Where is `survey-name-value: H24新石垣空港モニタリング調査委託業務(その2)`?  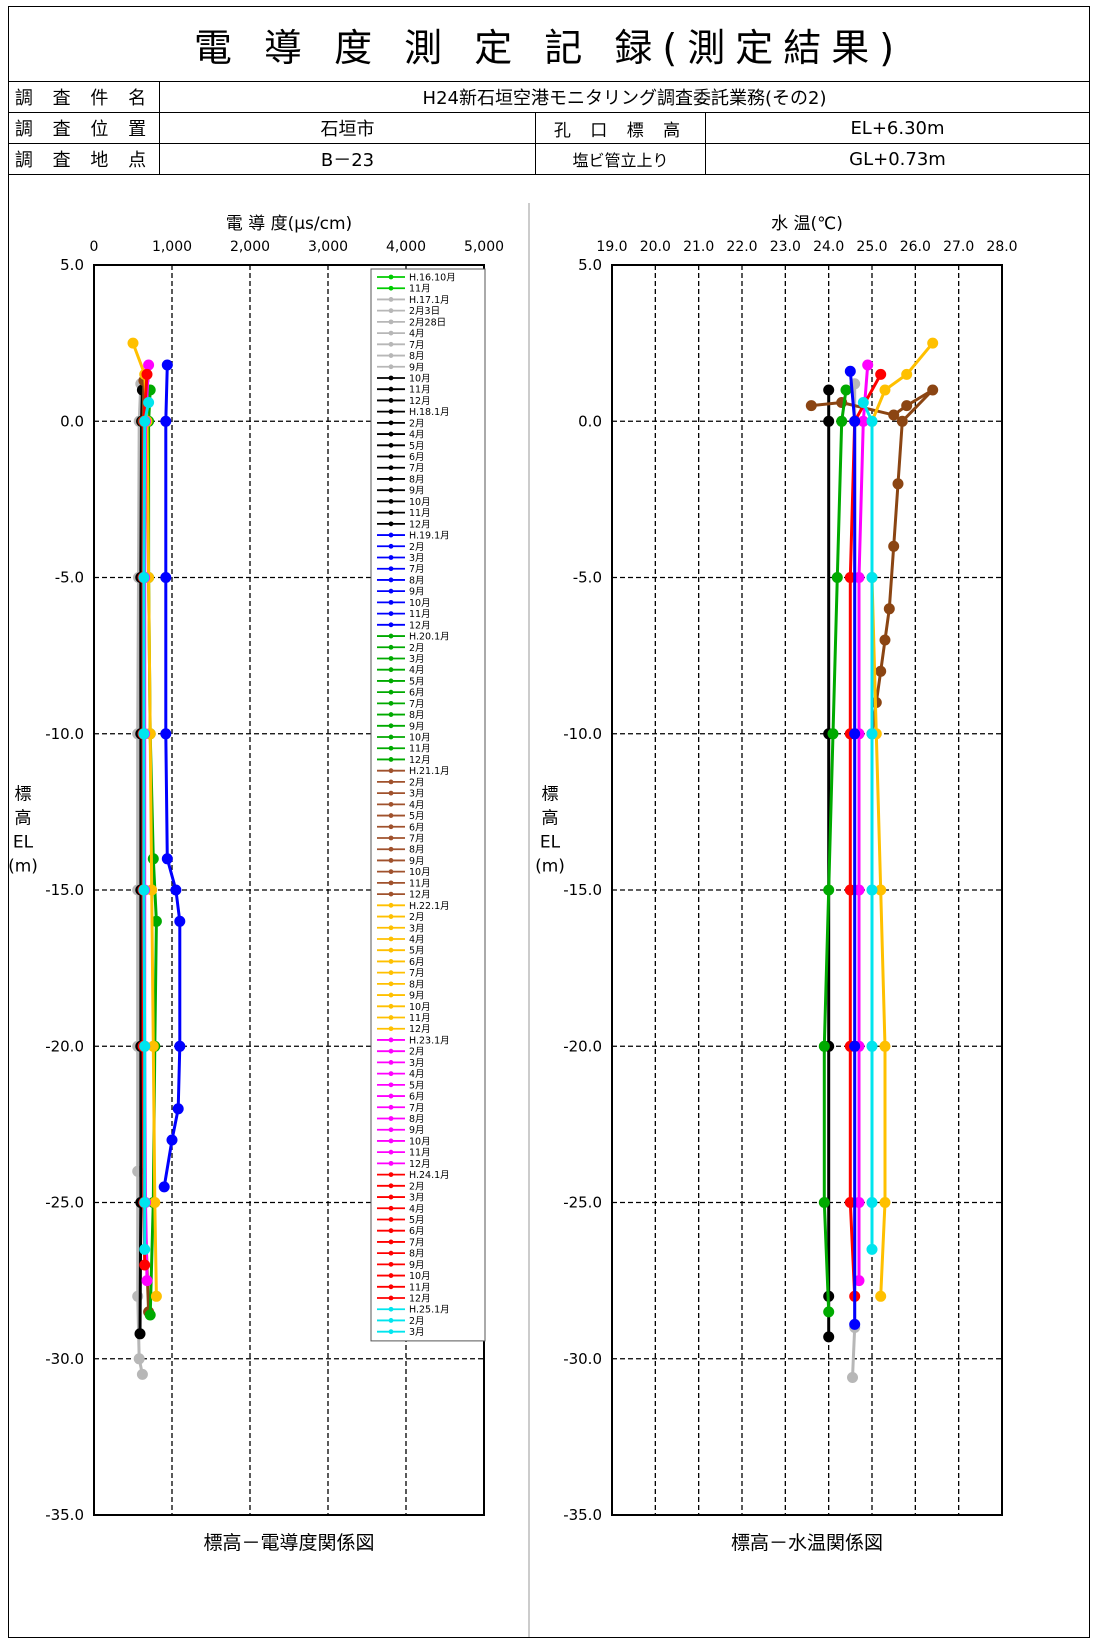 survey-name-value: H24新石垣空港モニタリング調査委託業務(その2) is located at coordinates (624, 97).